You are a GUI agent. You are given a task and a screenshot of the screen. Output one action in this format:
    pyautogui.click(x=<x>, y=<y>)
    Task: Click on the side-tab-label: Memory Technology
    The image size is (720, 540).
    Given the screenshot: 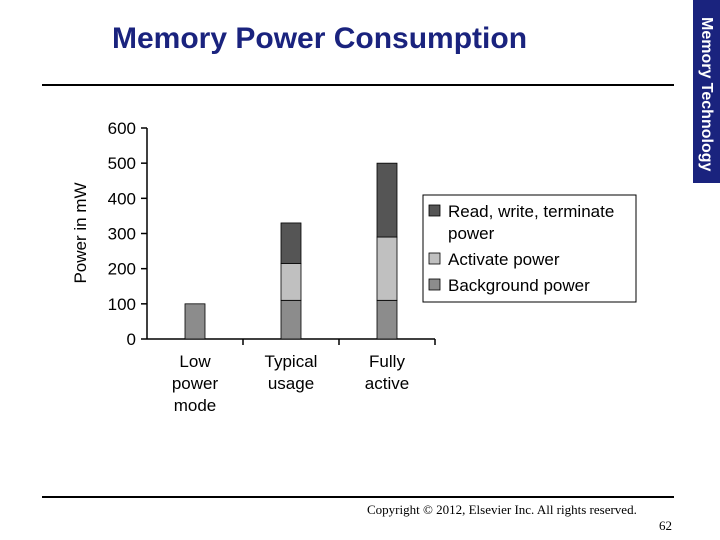 What is the action you would take?
    pyautogui.click(x=706, y=94)
    